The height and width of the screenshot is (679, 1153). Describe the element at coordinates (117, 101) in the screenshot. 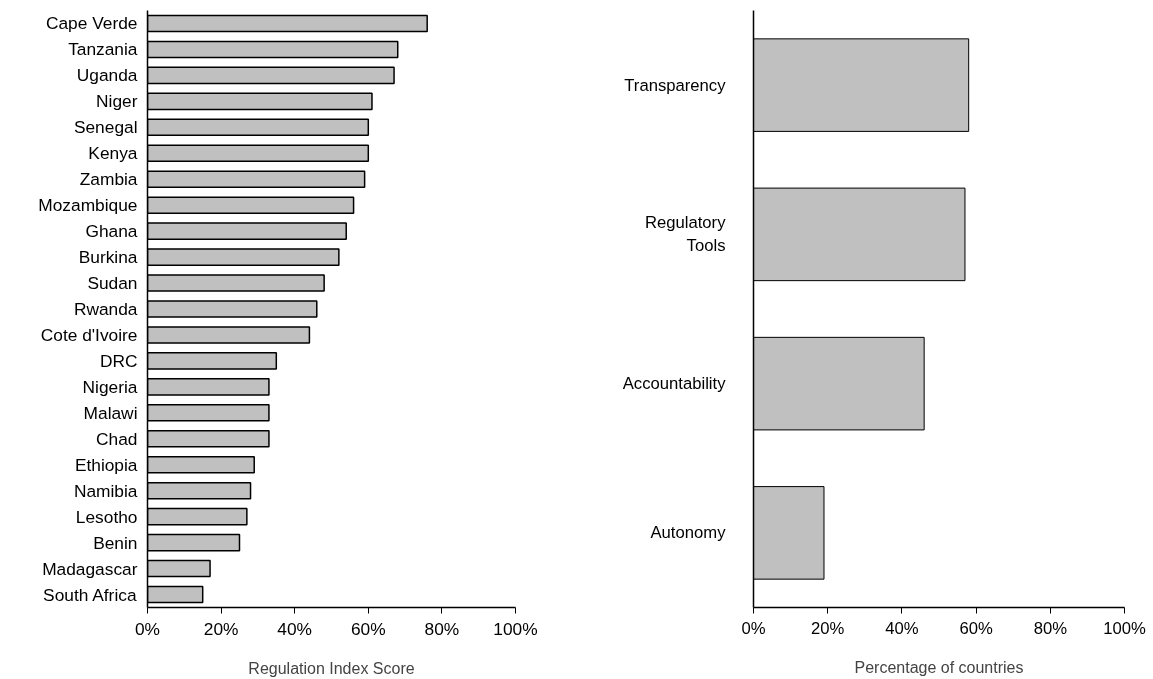

I see `y-tick-label: Niger` at that location.